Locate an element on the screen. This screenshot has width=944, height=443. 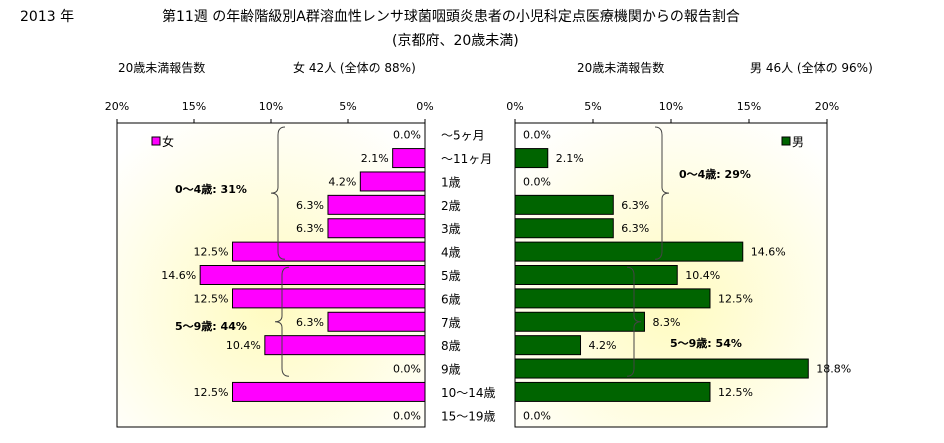
female-x-tick-label: 5% is located at coordinates (347, 106).